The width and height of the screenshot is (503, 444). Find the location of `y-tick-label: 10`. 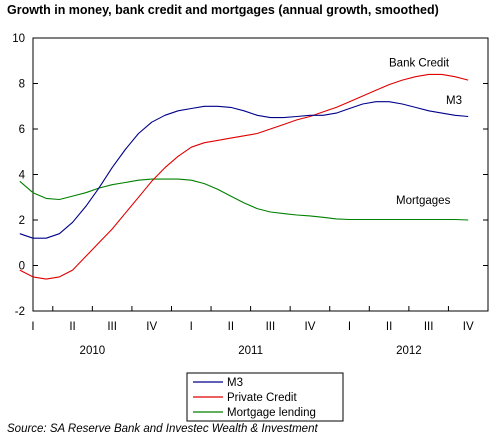

y-tick-label: 10 is located at coordinates (18, 39).